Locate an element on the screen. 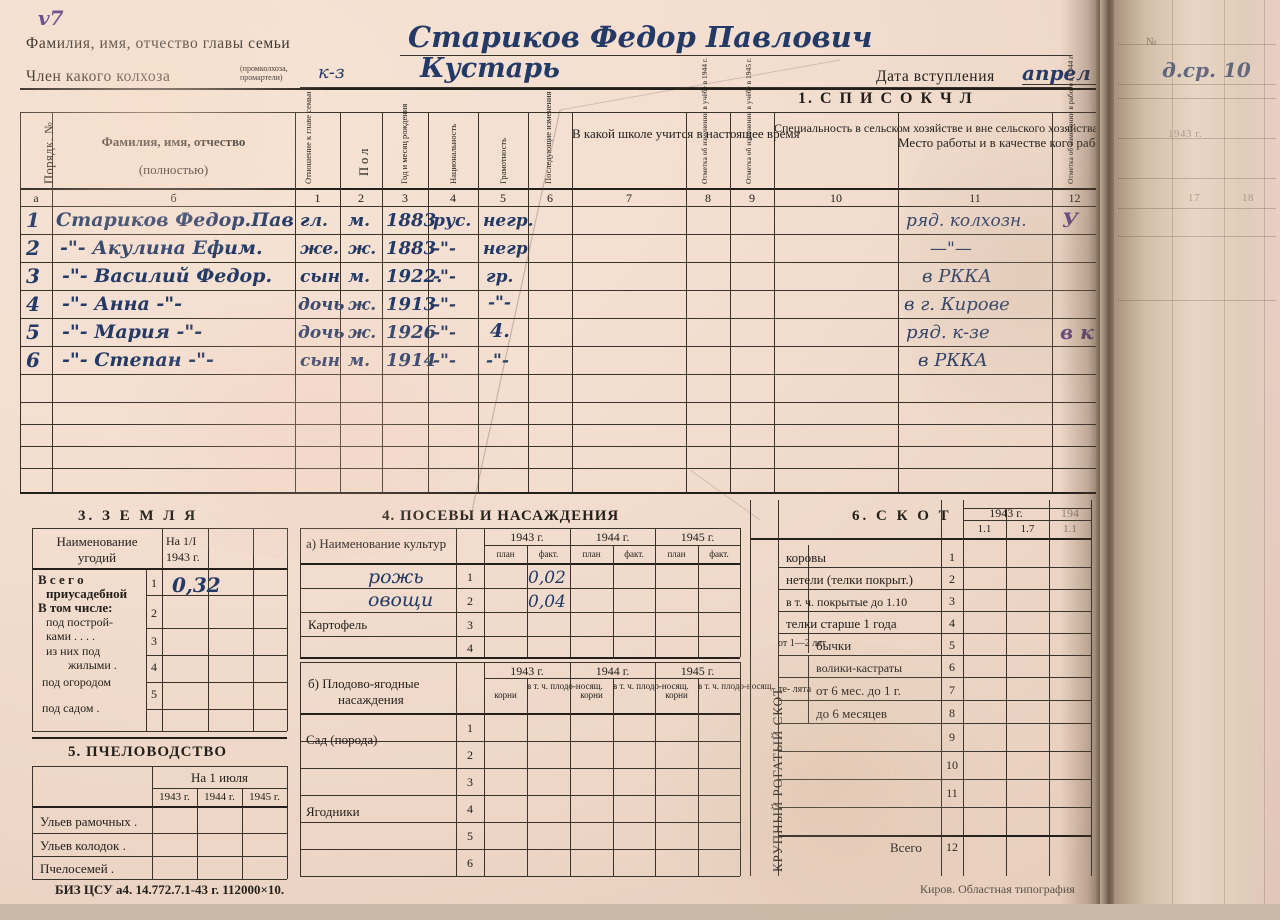 Image resolution: width=1280 pixels, height=920 pixels. section3-row-num: 5 is located at coordinates (154, 694).